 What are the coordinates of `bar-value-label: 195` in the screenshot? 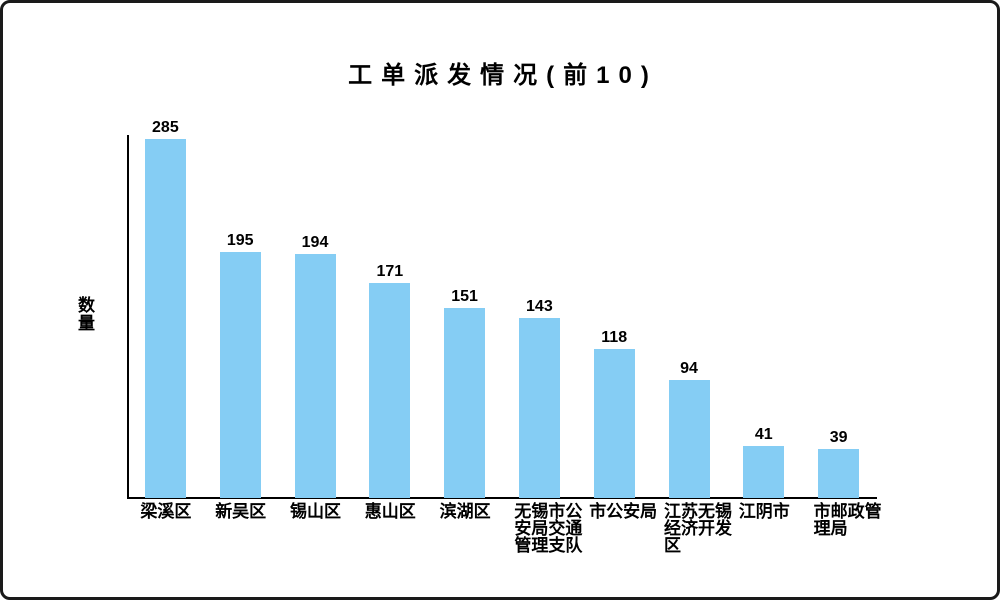 It's located at (240, 240).